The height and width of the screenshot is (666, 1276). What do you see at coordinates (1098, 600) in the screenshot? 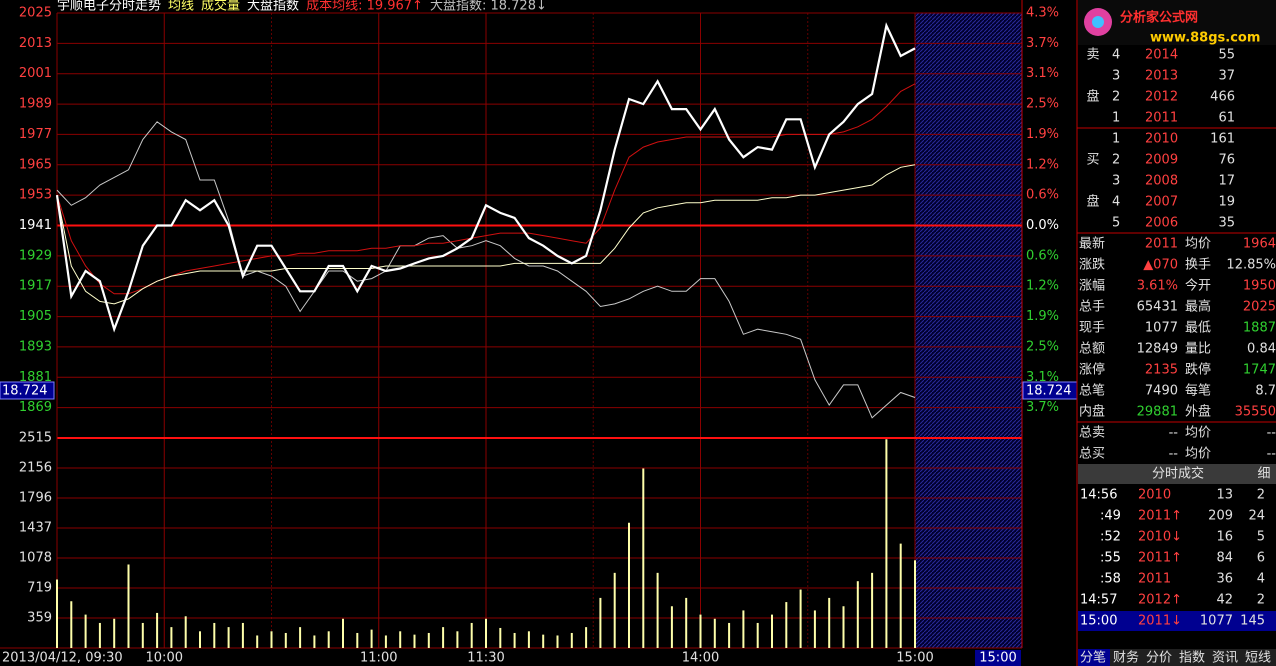
I see `cell: 14:57` at bounding box center [1098, 600].